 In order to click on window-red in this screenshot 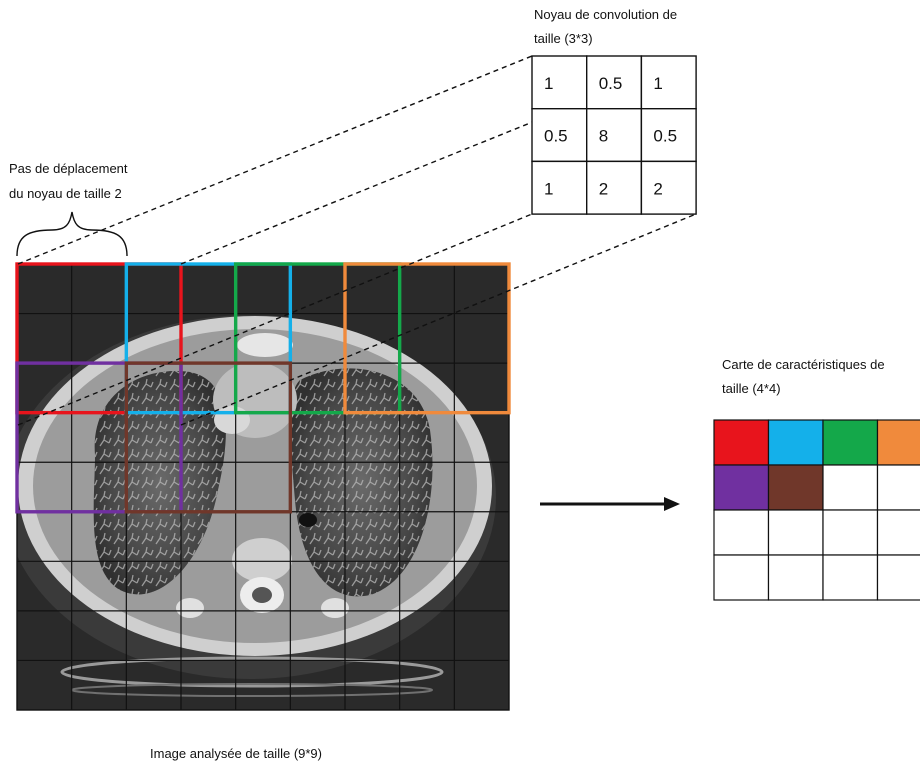, I will do `click(99, 338)`.